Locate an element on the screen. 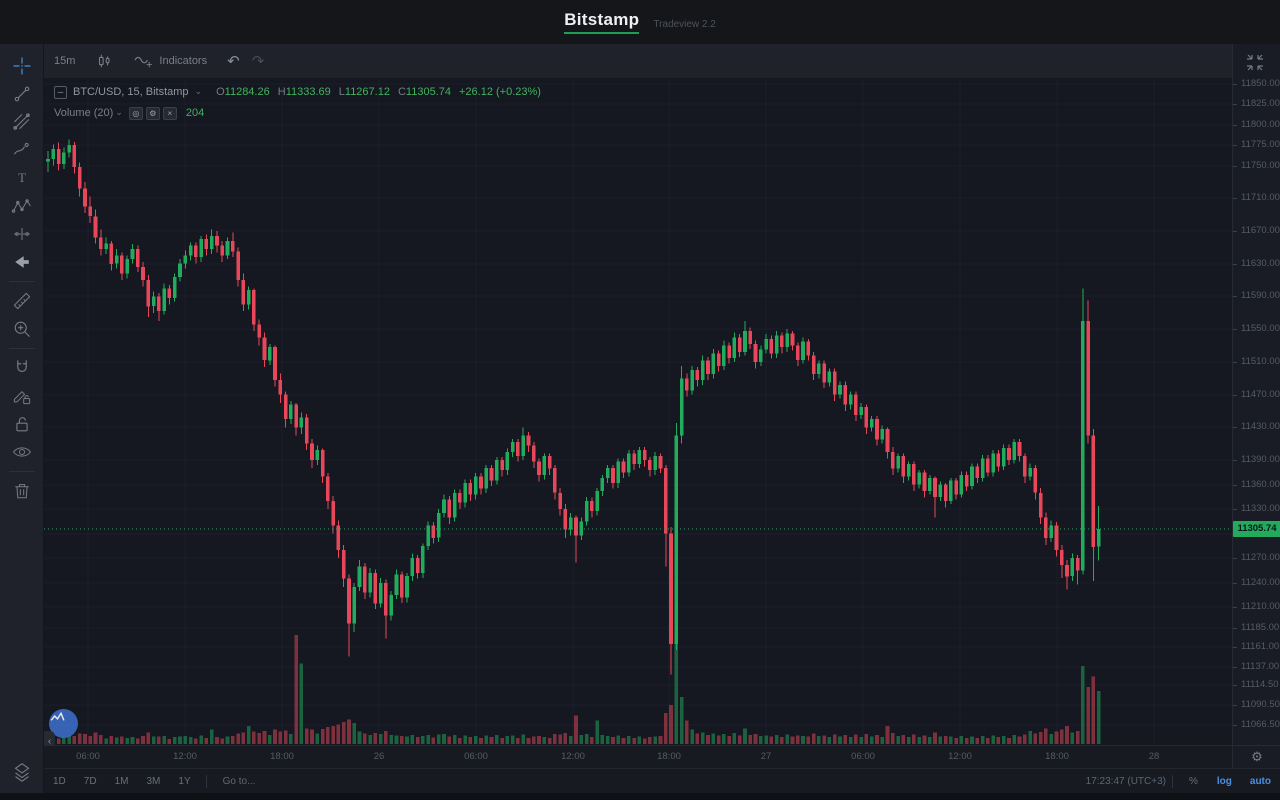  price-tick-label: 11066.50 is located at coordinates (1256, 725).